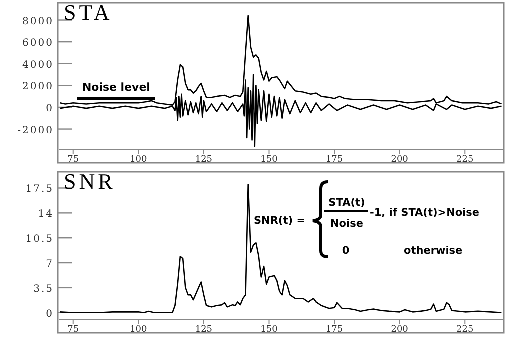  Describe the element at coordinates (347, 224) in the screenshot. I see `annotation: Noise` at that location.